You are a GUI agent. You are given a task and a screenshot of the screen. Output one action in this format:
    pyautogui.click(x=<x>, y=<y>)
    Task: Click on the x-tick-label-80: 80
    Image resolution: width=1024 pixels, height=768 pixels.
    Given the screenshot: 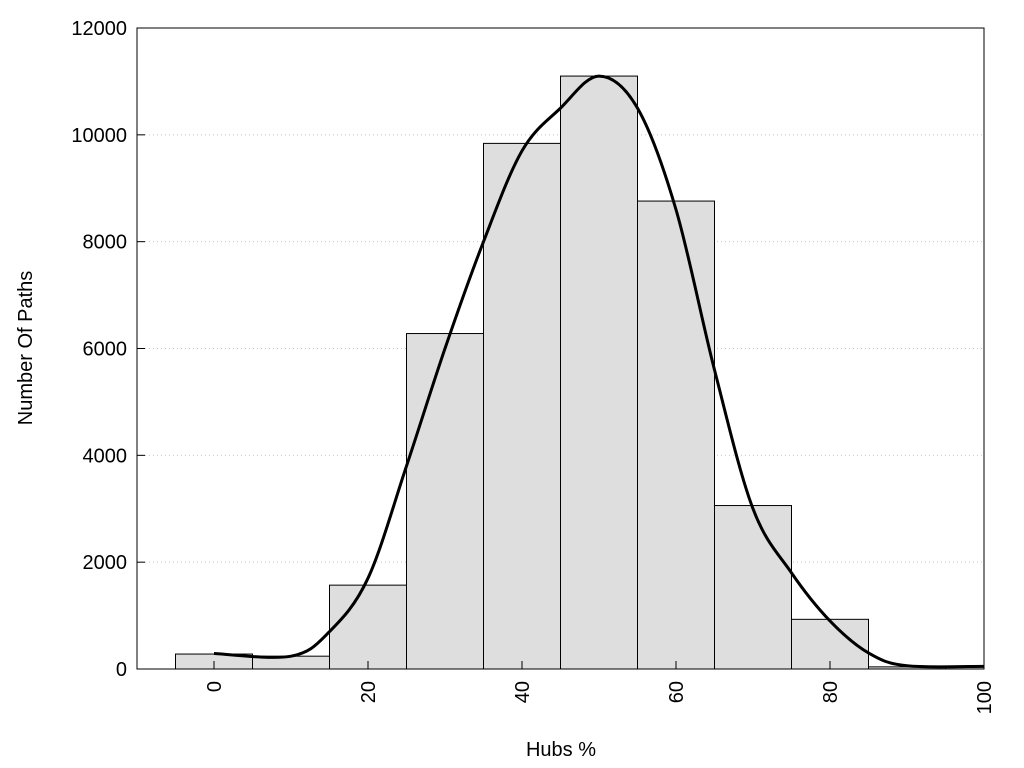 What is the action you would take?
    pyautogui.click(x=831, y=692)
    